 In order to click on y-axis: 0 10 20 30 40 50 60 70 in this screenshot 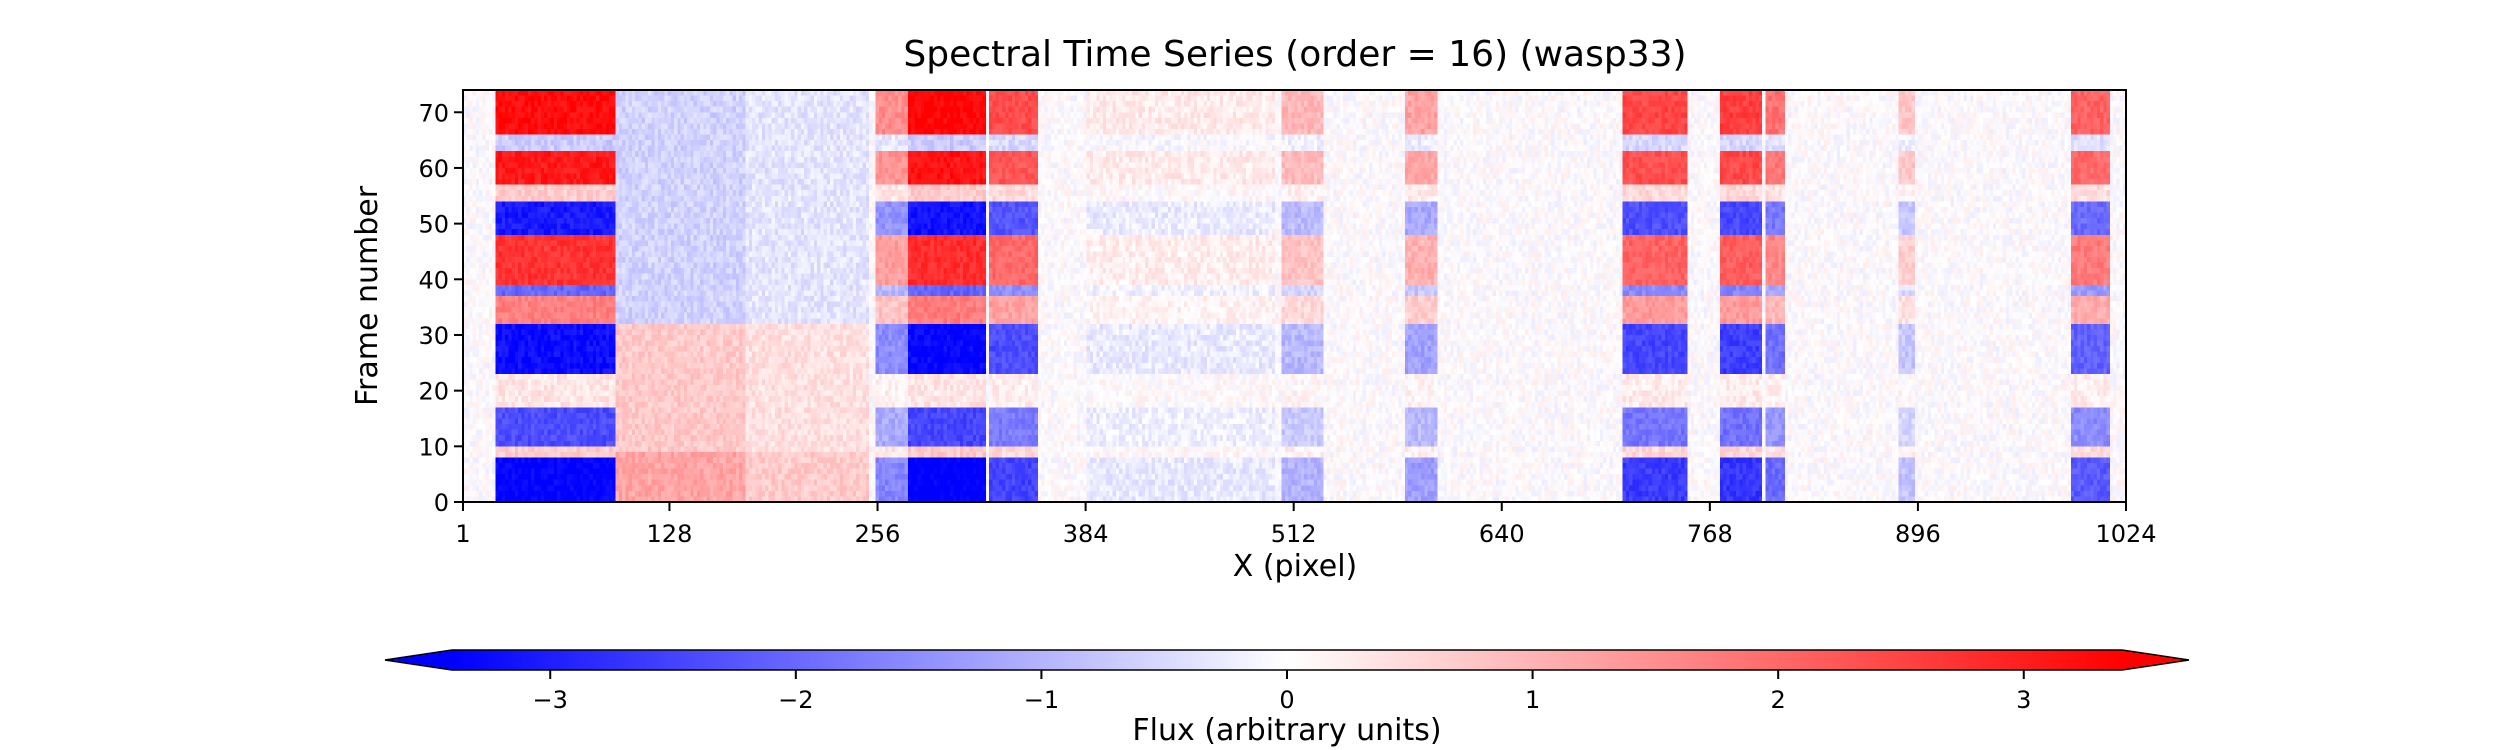, I will do `click(440, 308)`.